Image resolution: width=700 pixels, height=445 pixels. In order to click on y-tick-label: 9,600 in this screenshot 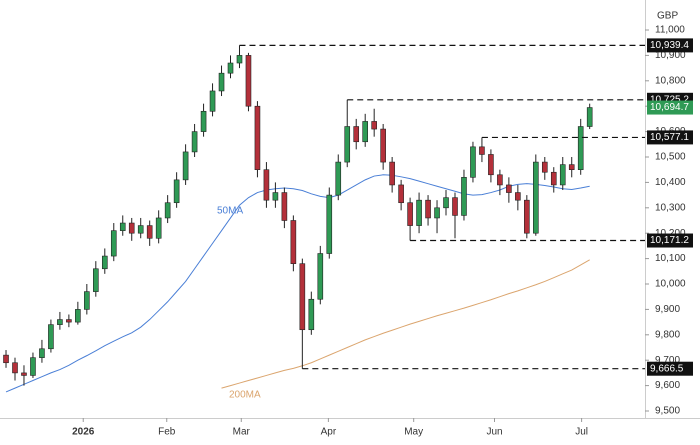, I will do `click(667, 385)`.